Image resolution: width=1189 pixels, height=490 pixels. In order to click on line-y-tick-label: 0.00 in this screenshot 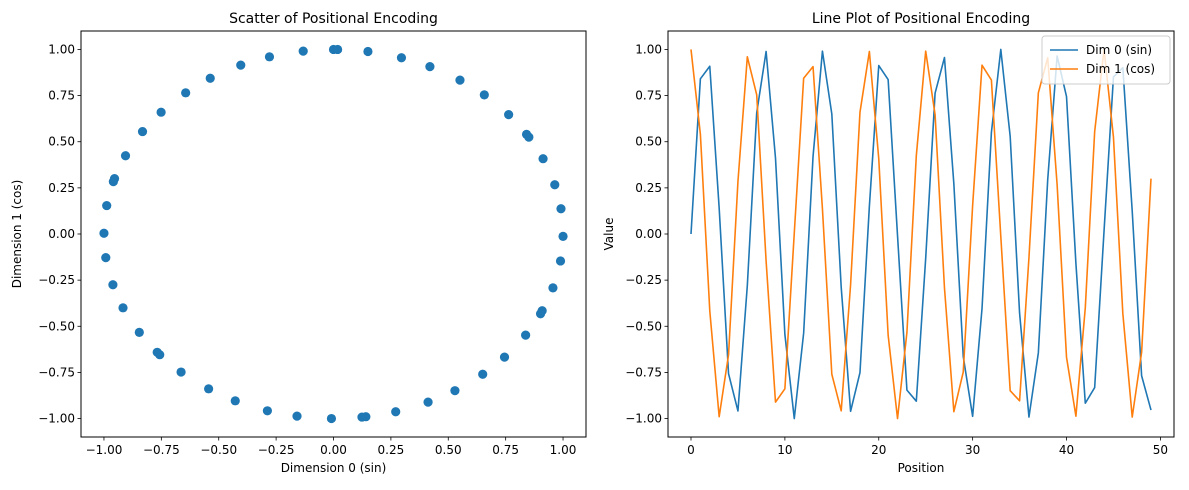, I will do `click(648, 234)`.